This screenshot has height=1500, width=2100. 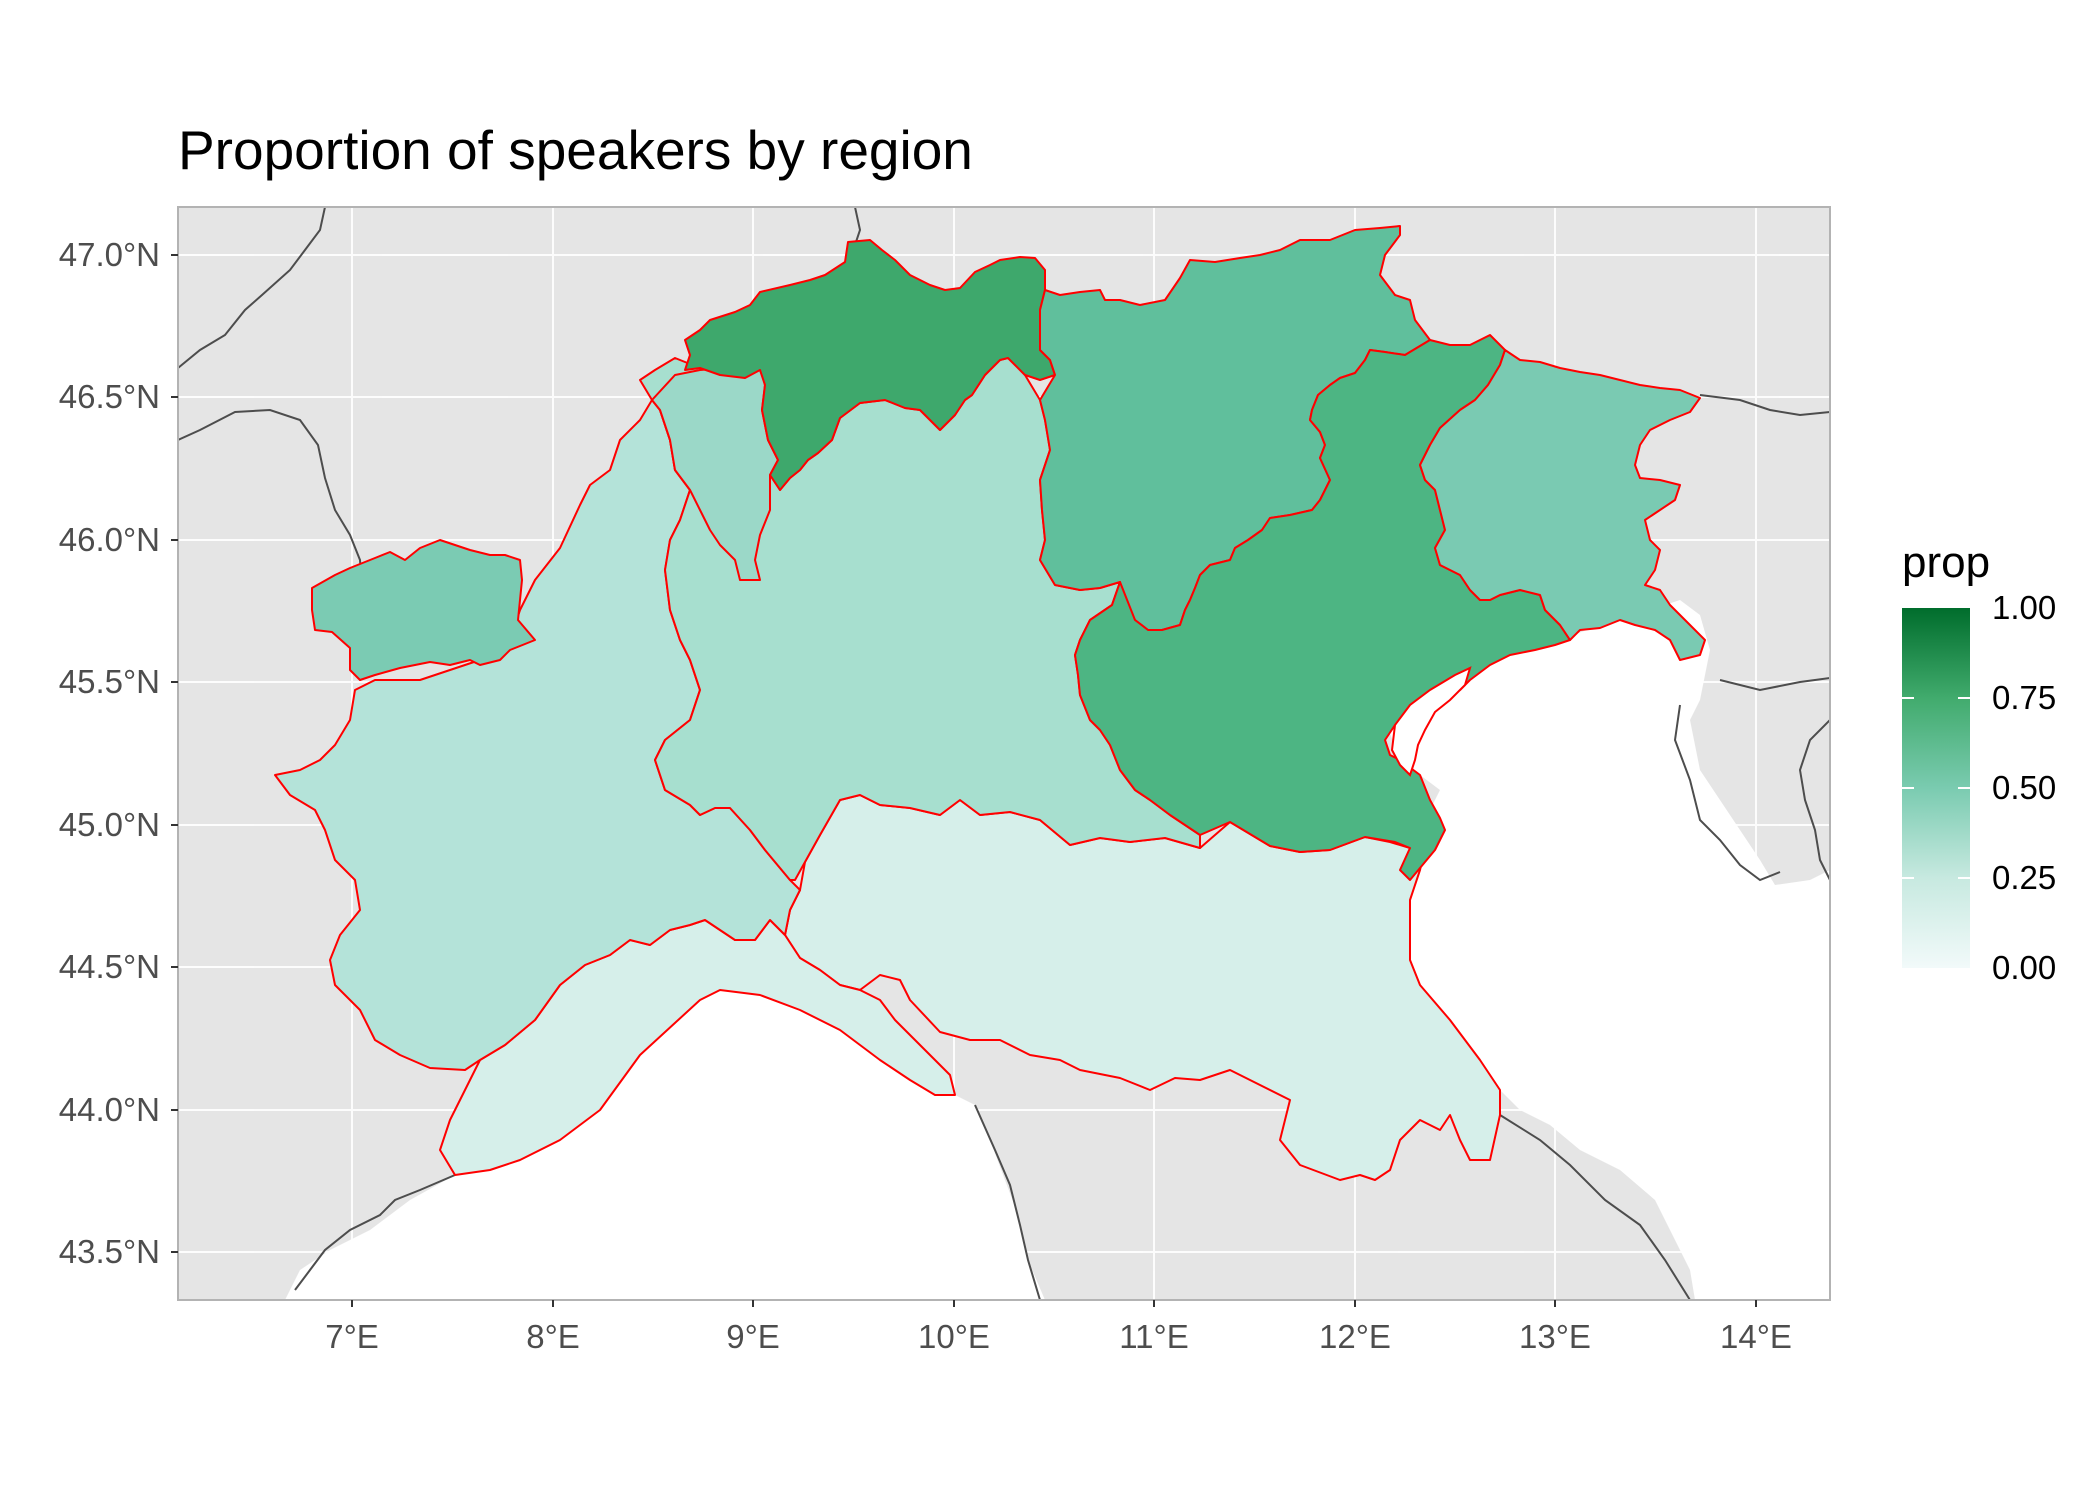 What do you see at coordinates (1154, 1336) in the screenshot?
I see `x-tick-label: 11°E` at bounding box center [1154, 1336].